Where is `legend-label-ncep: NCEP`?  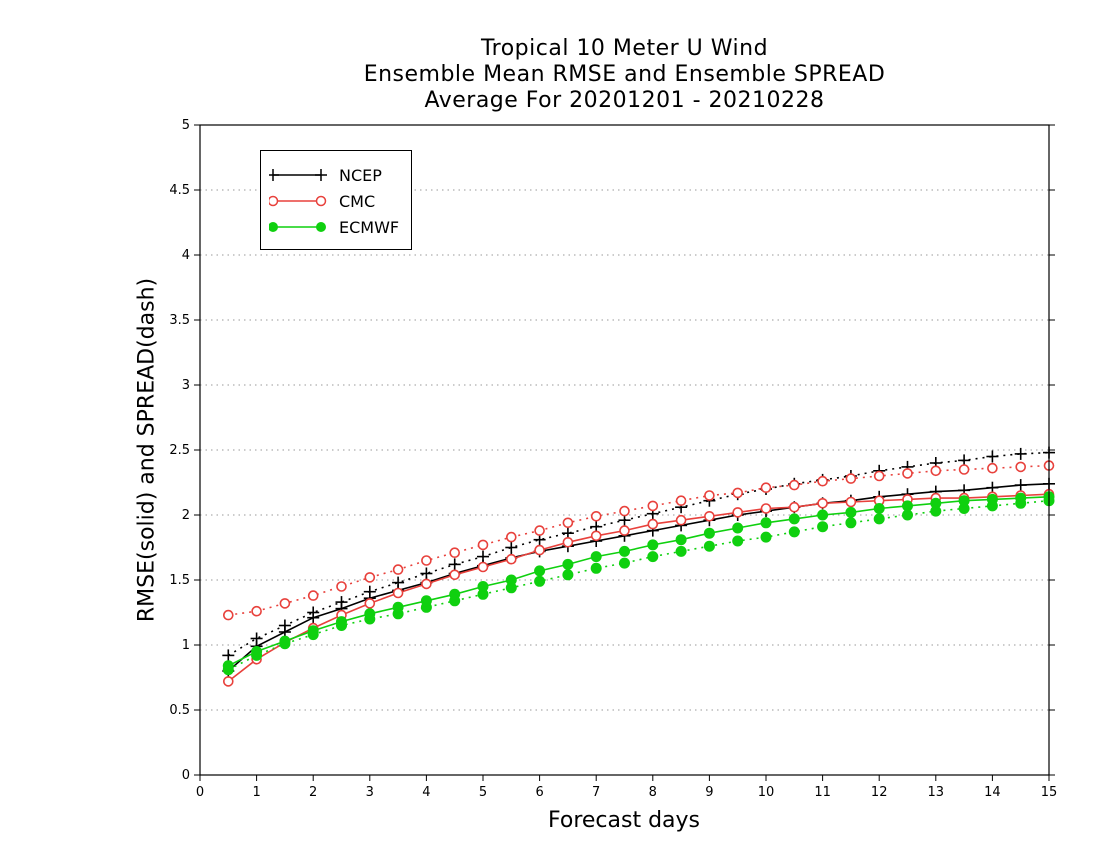 legend-label-ncep: NCEP is located at coordinates (360, 175).